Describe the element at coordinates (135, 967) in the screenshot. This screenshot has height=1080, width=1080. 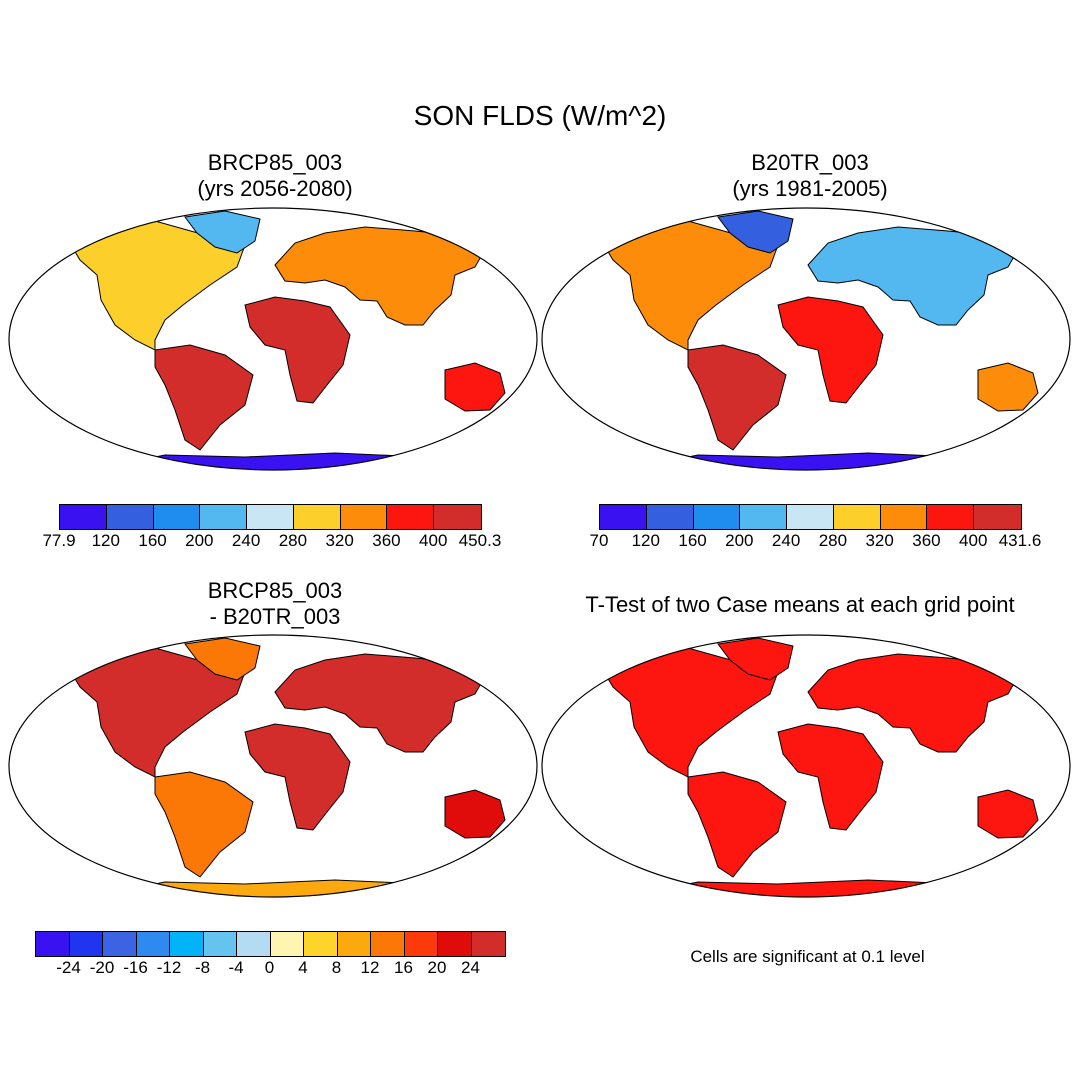
I see `colorbar-tick-label: -16` at that location.